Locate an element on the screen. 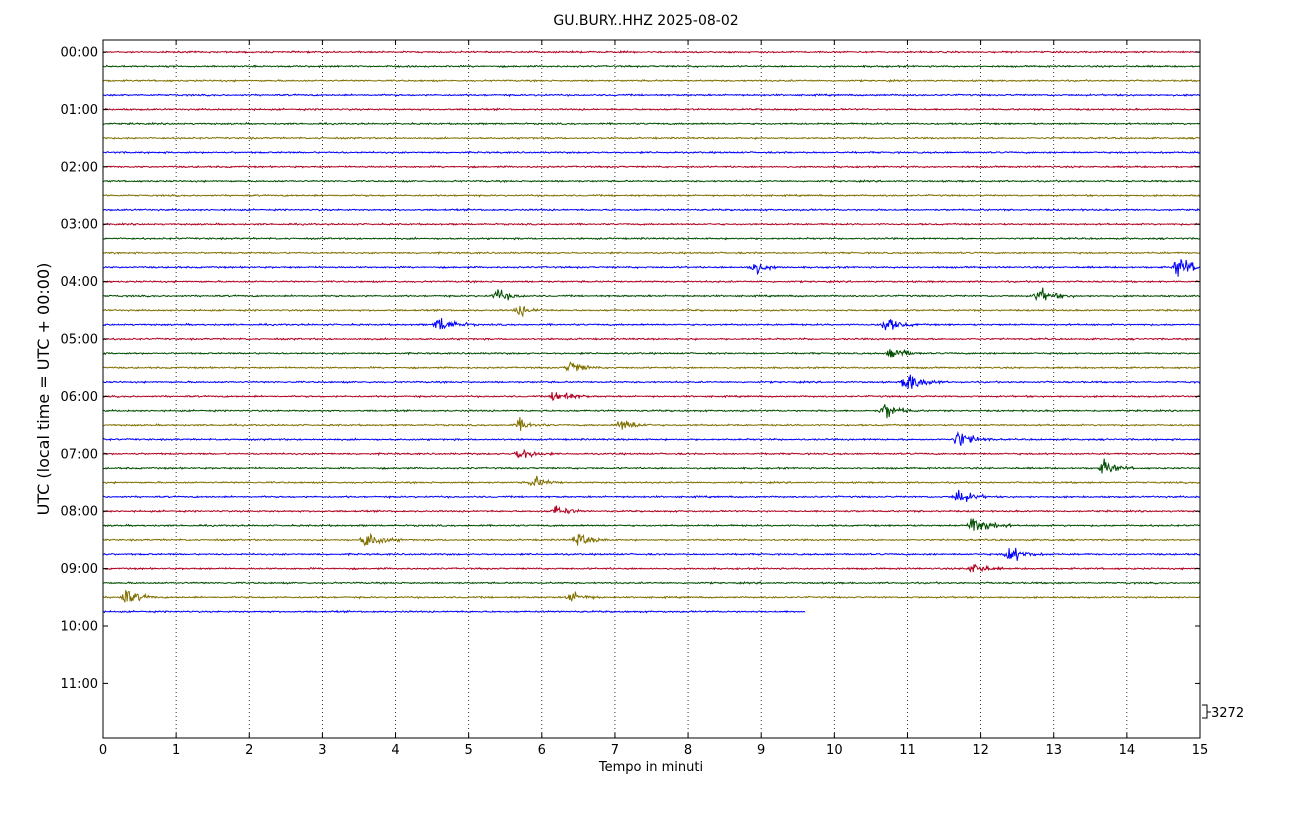  x-tick-label: 9 is located at coordinates (761, 750).